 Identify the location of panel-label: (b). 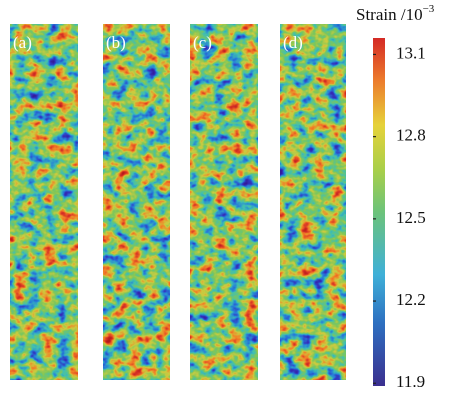
(116, 42).